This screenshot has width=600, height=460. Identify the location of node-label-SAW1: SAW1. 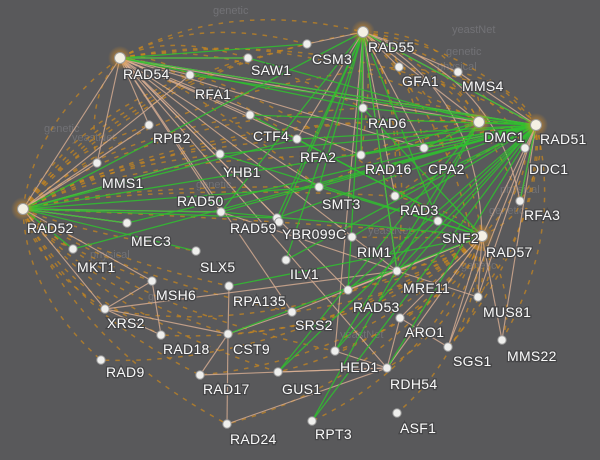
(271, 70).